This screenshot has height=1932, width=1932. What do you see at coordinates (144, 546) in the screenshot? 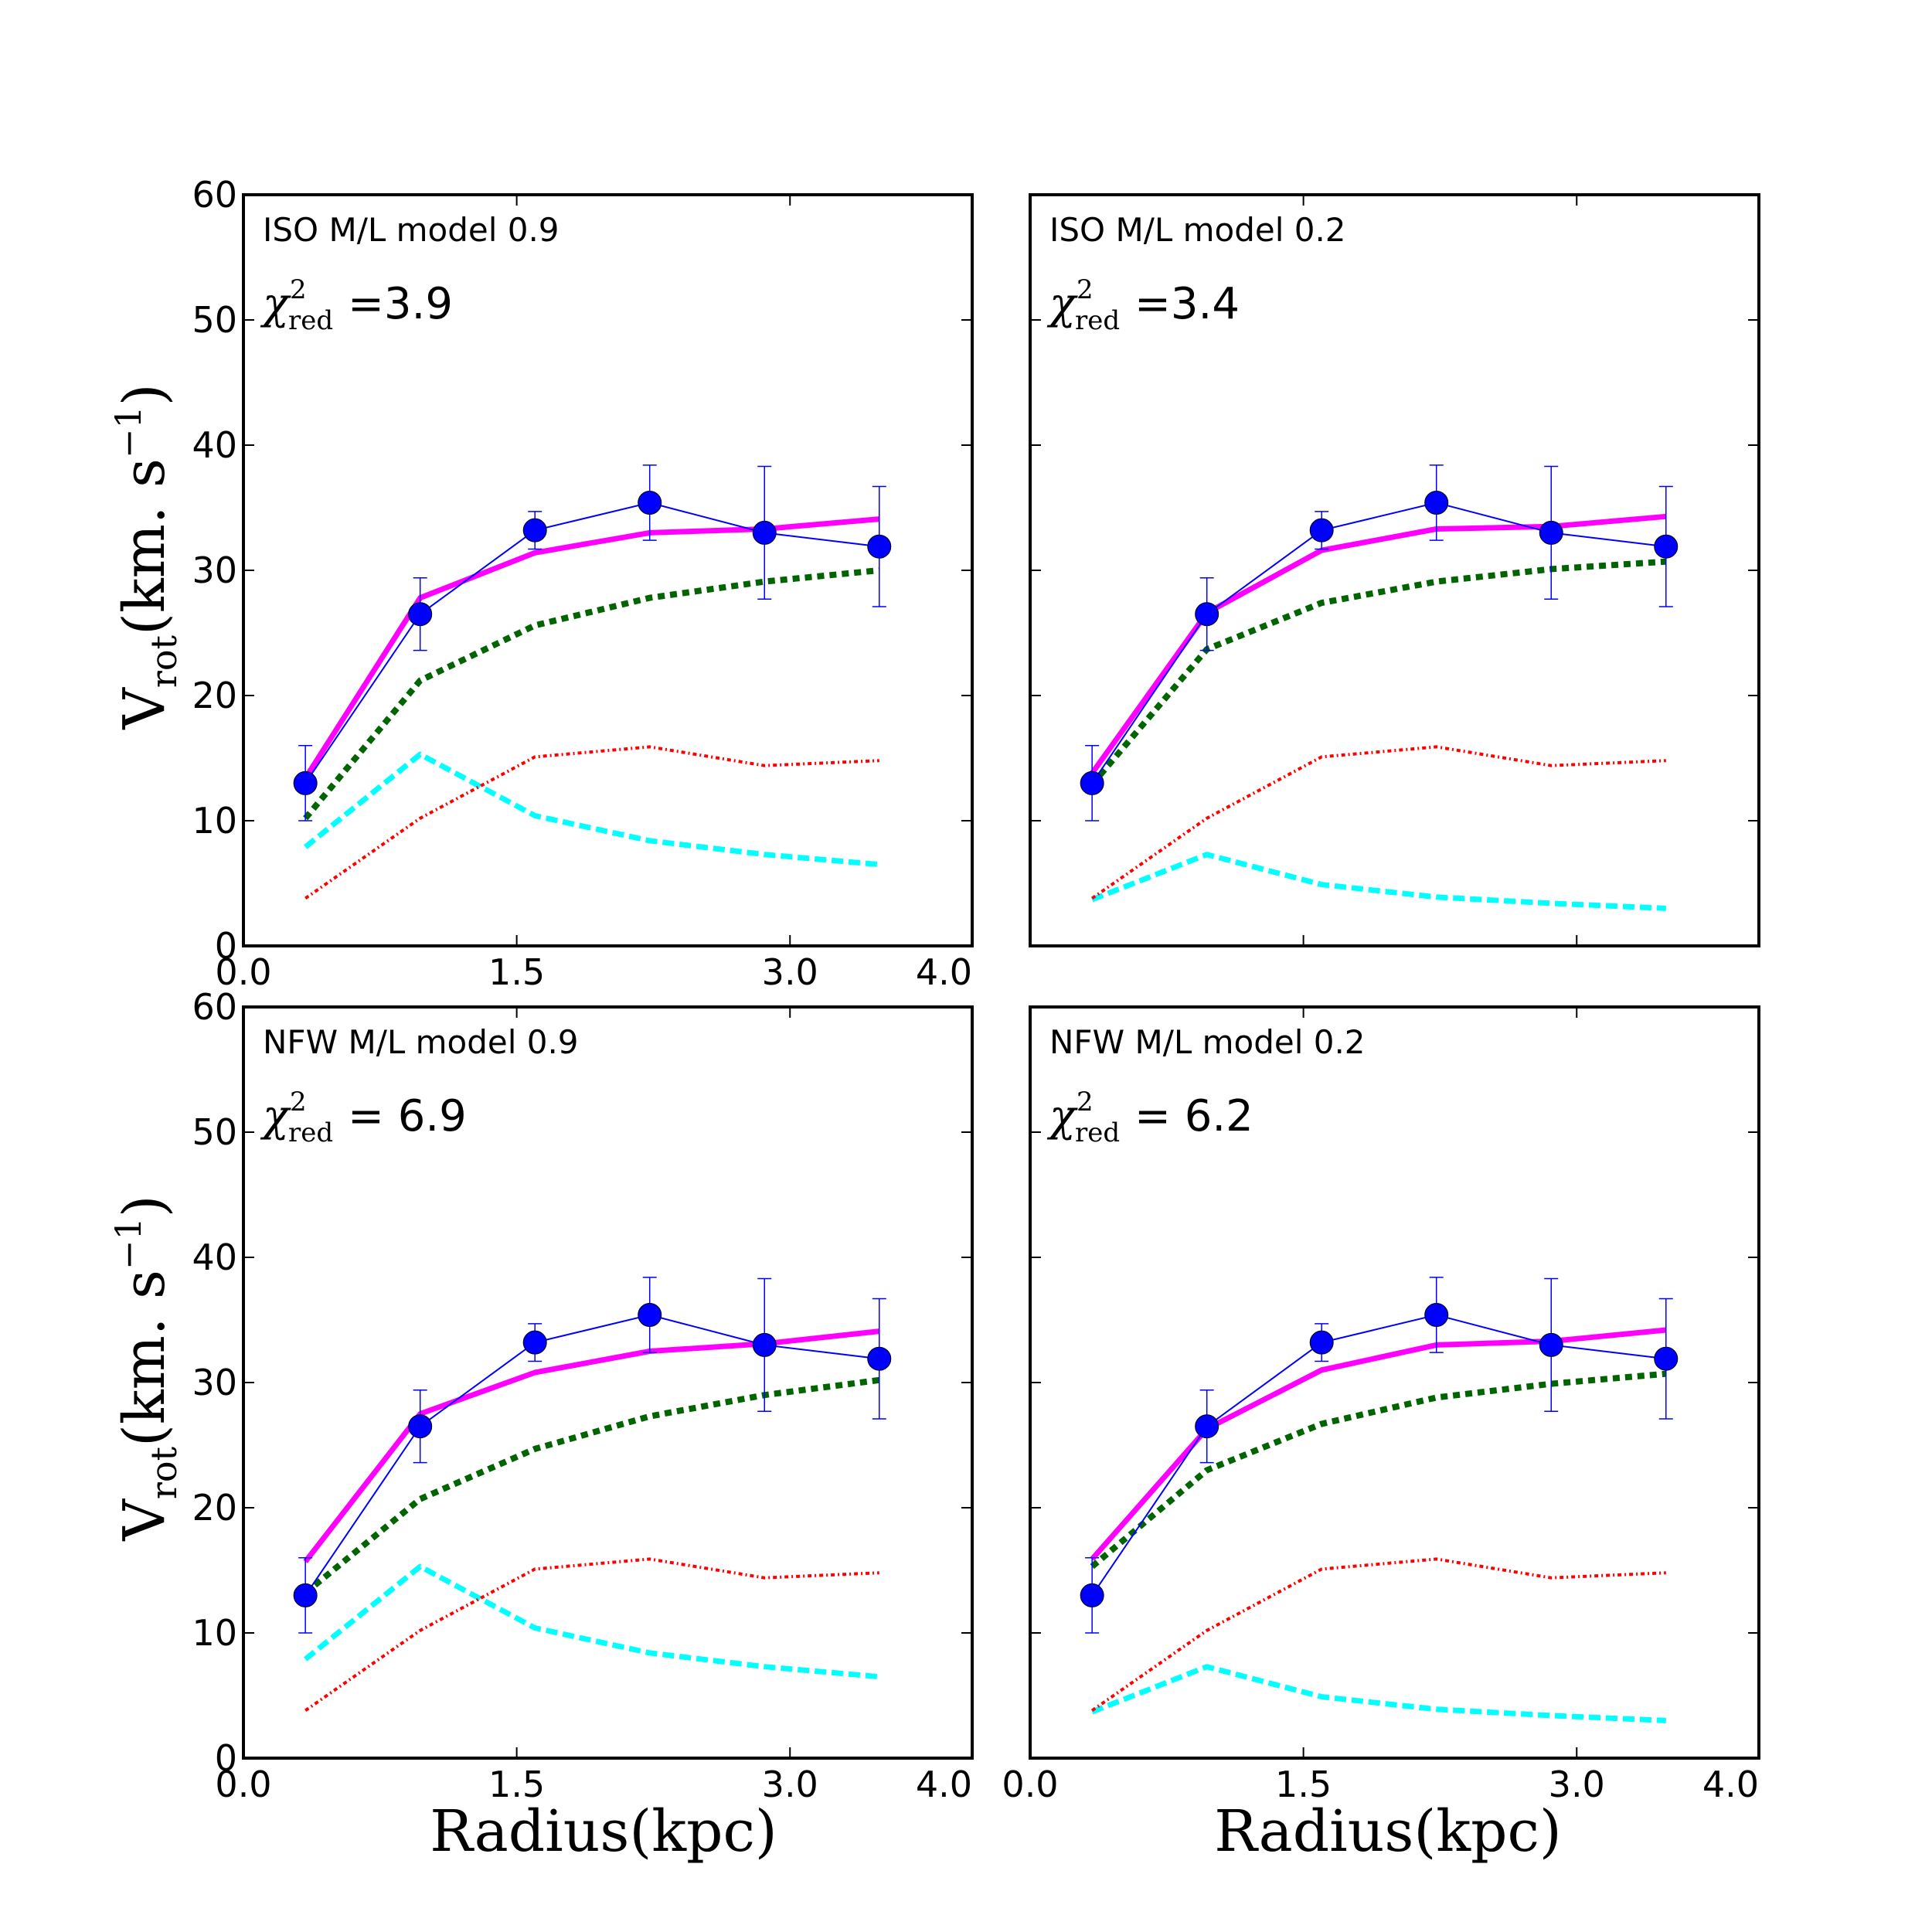
I see `ylabel-top-units: (km. s` at bounding box center [144, 546].